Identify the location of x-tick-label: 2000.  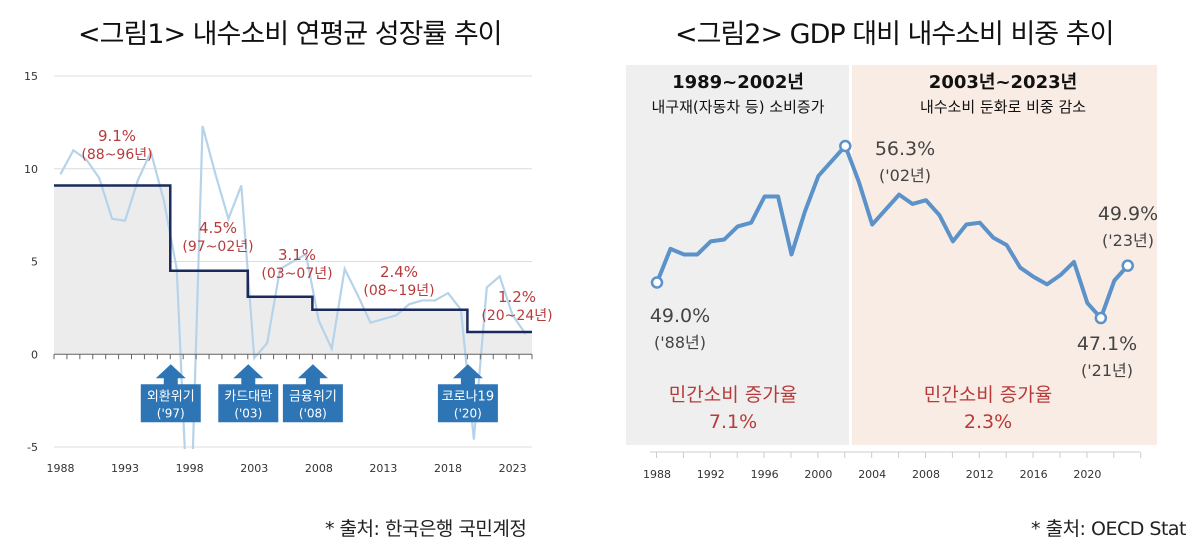
(818, 474).